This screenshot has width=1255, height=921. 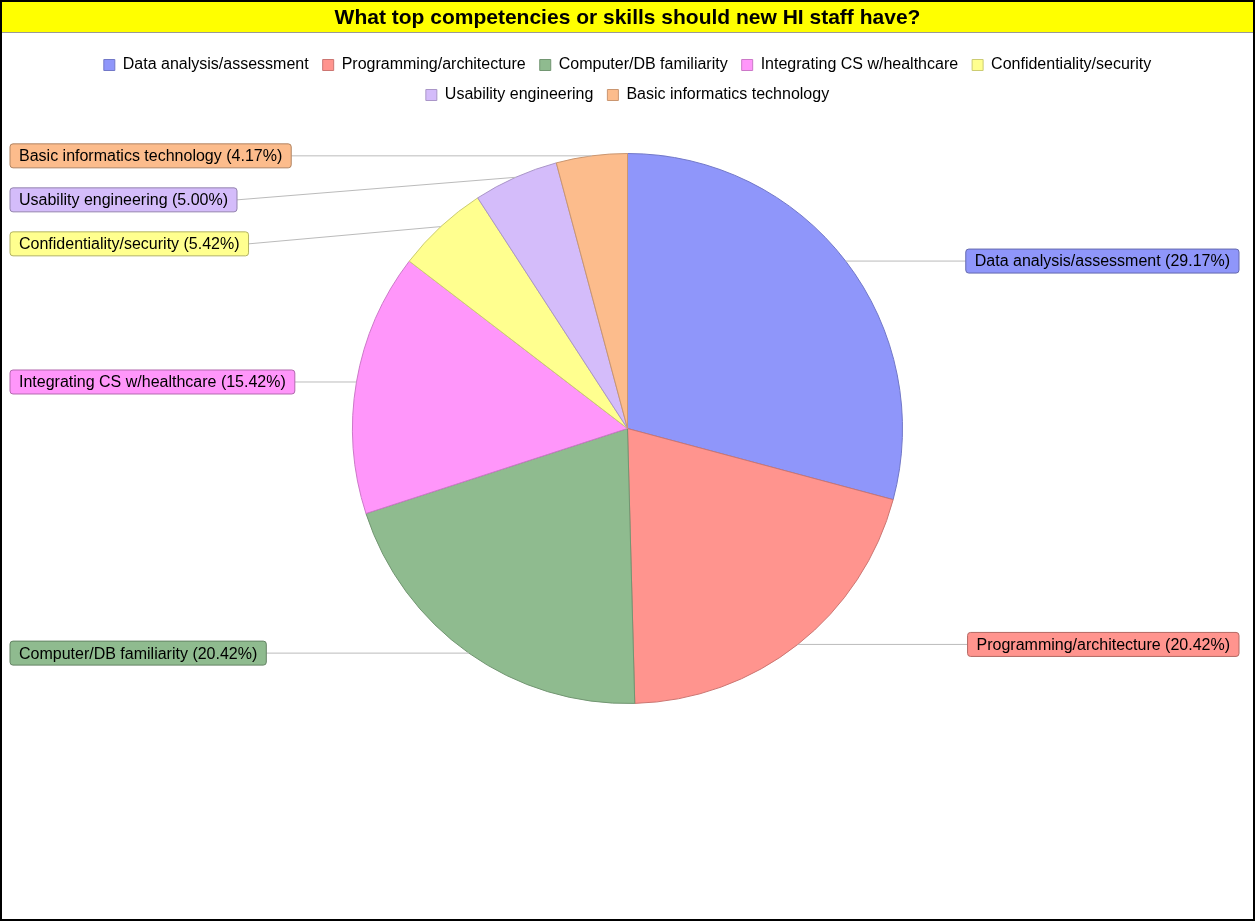 I want to click on chart-title: What top competencies or skills should new HI staff have?, so click(x=627, y=17).